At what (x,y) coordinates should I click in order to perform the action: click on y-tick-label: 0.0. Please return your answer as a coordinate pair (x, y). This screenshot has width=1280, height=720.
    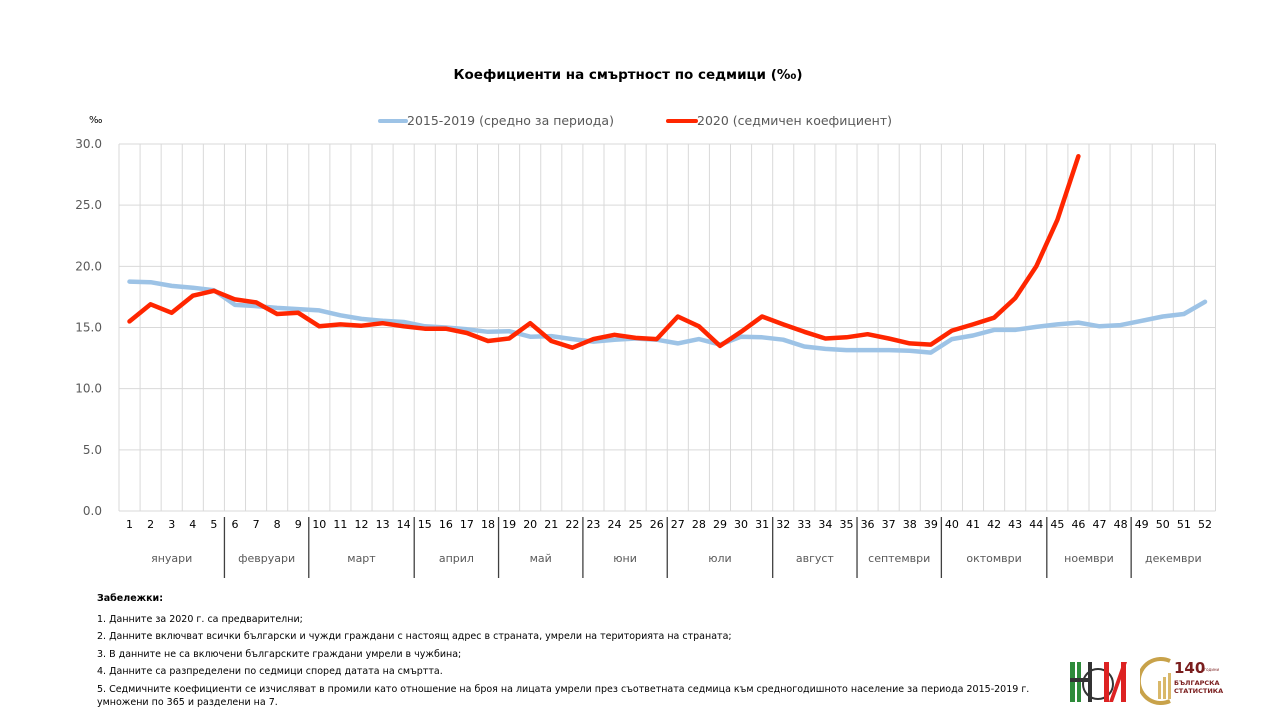
    Looking at the image, I should click on (92, 511).